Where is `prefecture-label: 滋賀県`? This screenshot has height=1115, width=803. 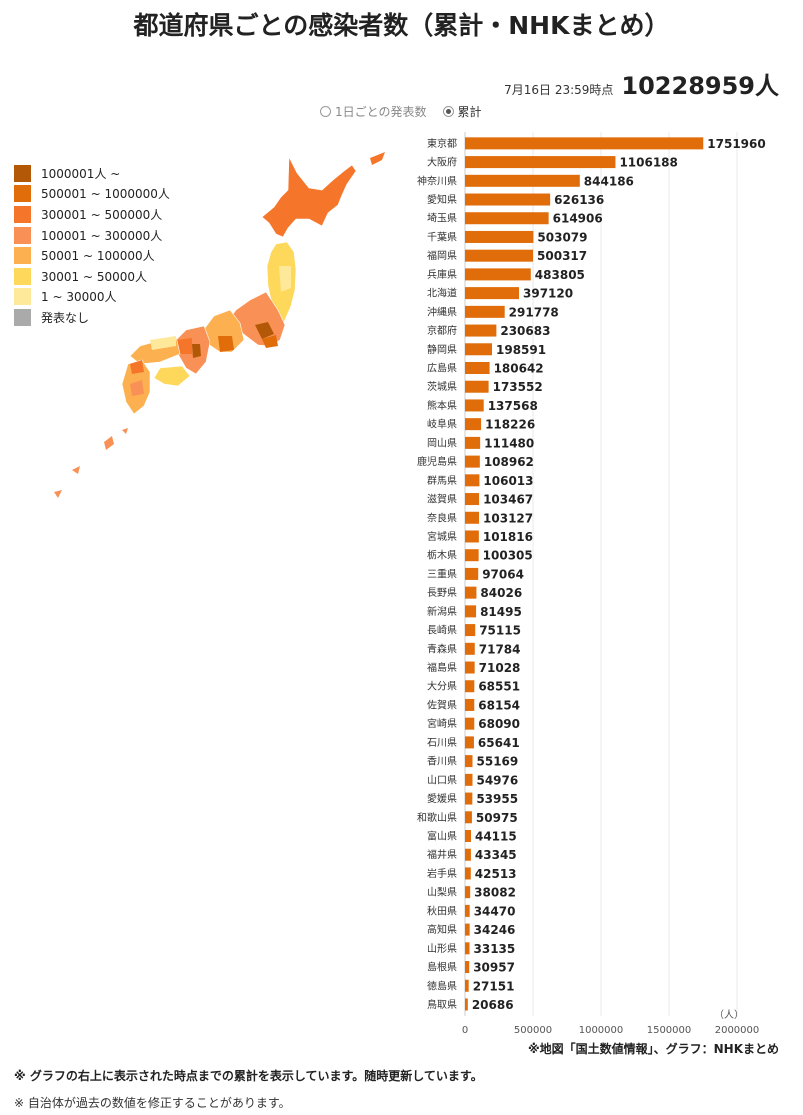
prefecture-label: 滋賀県 is located at coordinates (442, 499).